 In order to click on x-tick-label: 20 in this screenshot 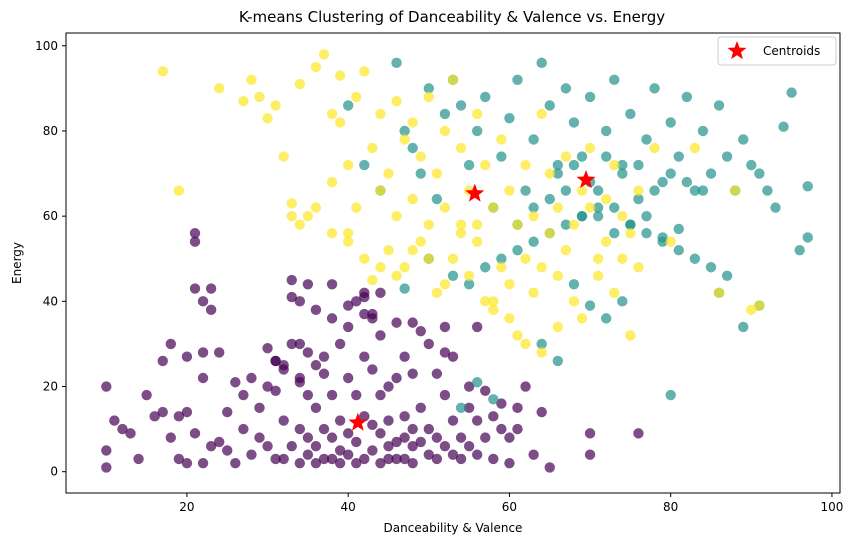, I will do `click(186, 507)`.